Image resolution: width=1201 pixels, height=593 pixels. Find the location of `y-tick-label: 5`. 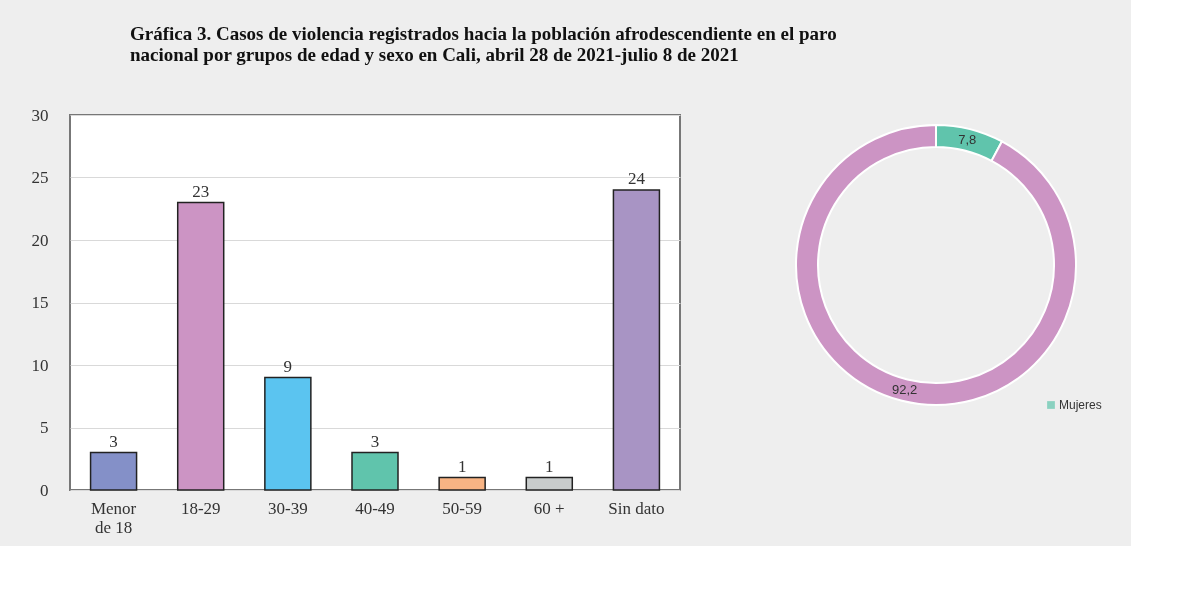

y-tick-label: 5 is located at coordinates (44, 427).